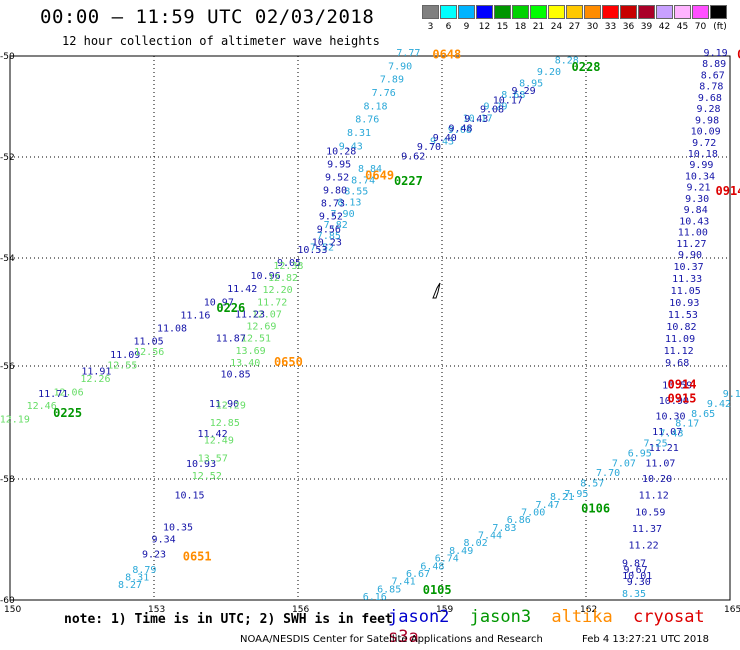 This screenshot has height=650, width=740. What do you see at coordinates (356, 192) in the screenshot?
I see `swh-value: 8.55` at bounding box center [356, 192].